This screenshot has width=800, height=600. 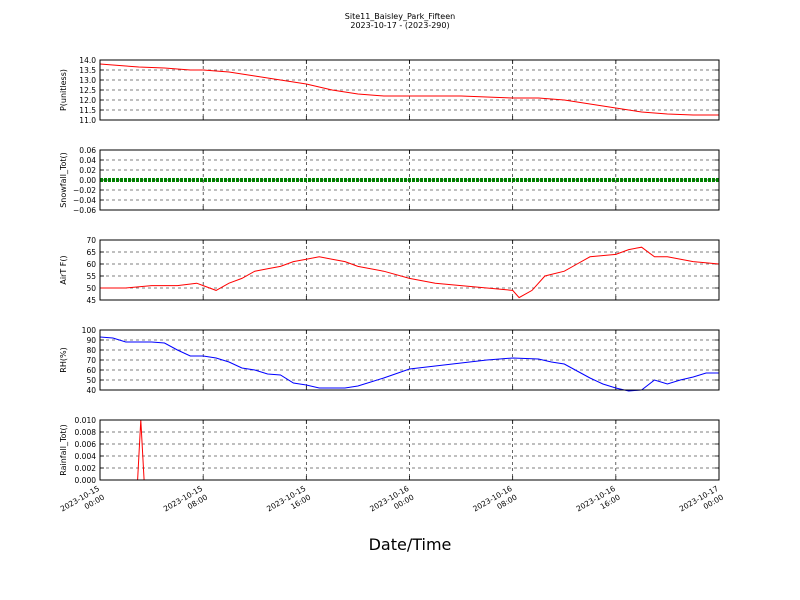 I want to click on y-tick-label: 12.5, so click(x=87, y=90).